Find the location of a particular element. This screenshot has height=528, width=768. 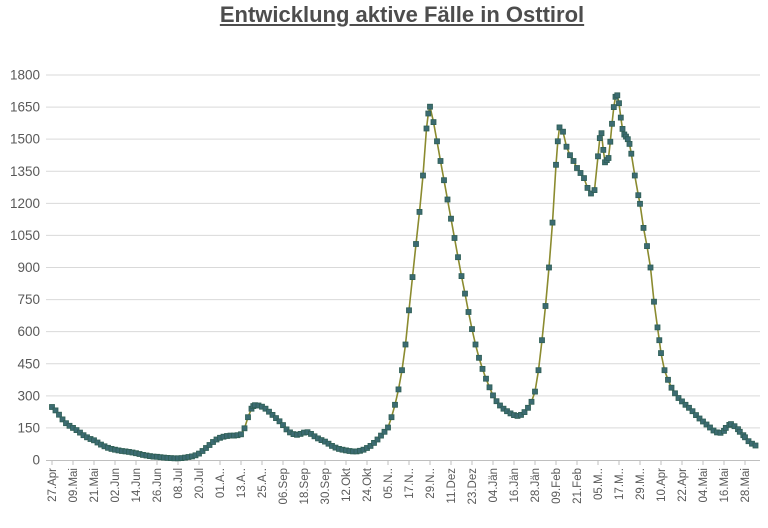

x-tick-label: 29.M.. is located at coordinates (641, 484).